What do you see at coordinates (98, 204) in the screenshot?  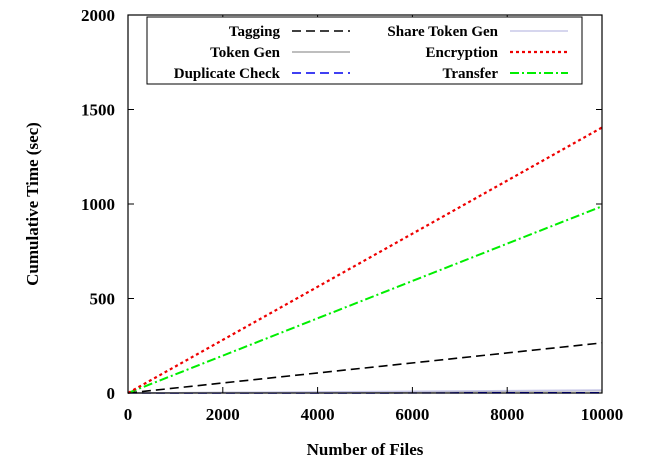 I see `y-tick-label: 1000` at bounding box center [98, 204].